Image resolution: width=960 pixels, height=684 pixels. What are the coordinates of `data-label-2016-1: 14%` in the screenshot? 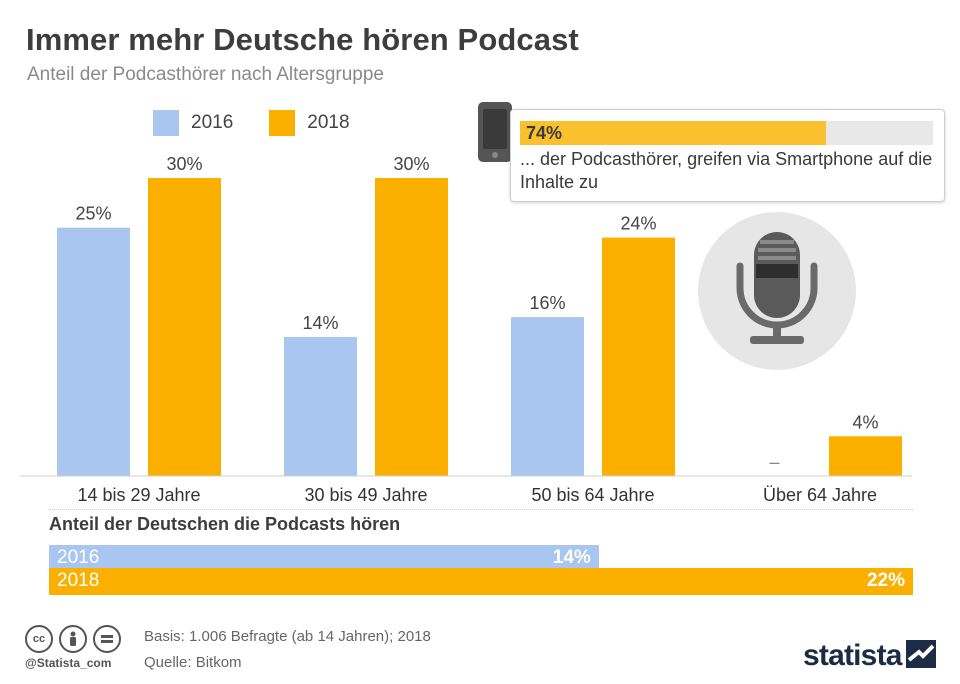 It's located at (320, 323).